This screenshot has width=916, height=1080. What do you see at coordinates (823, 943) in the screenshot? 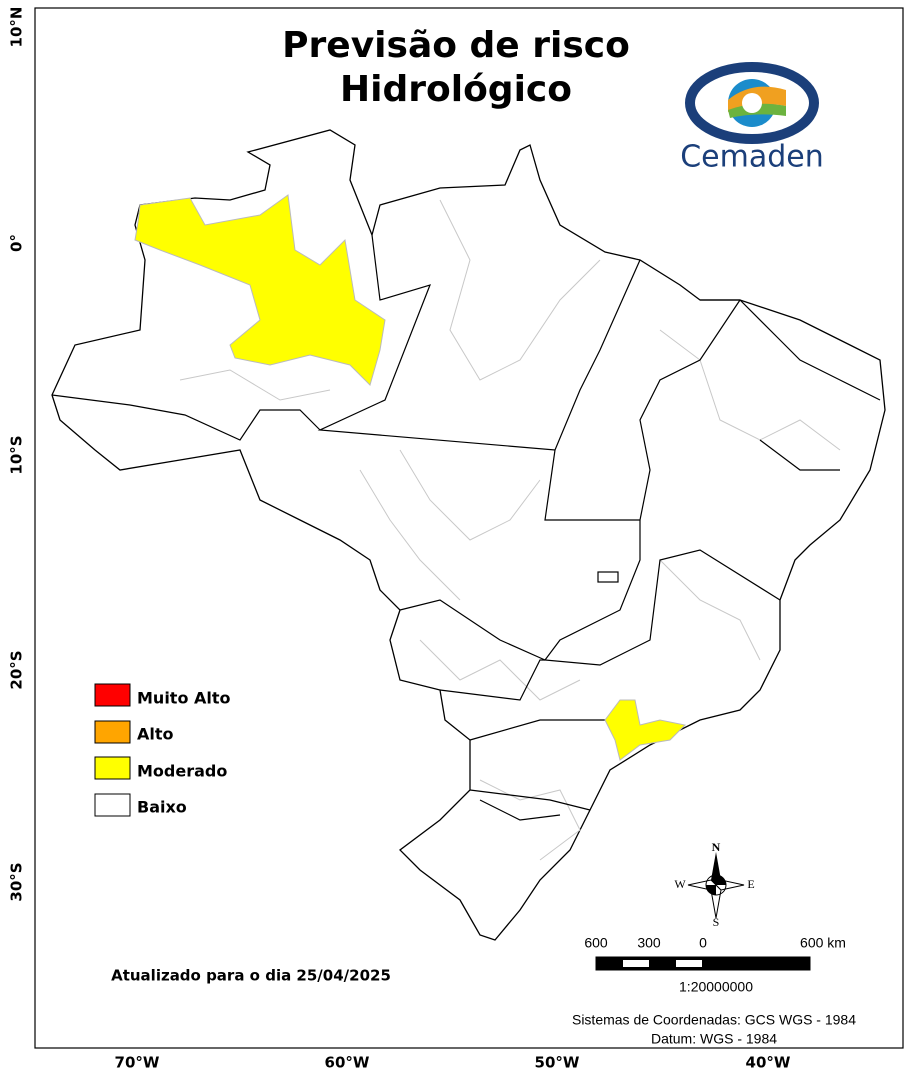
I see `scale-label: 600 km` at bounding box center [823, 943].